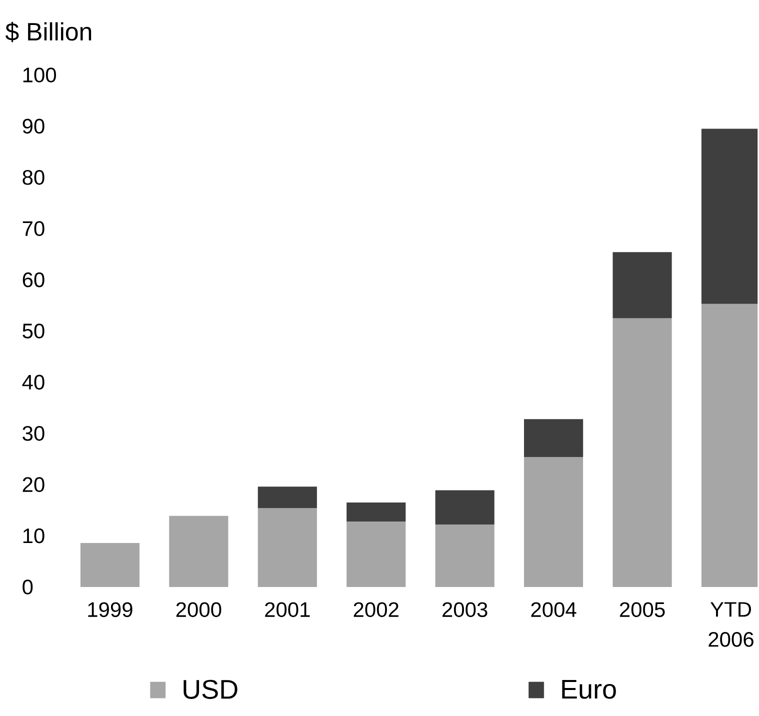 Image resolution: width=759 pixels, height=716 pixels. What do you see at coordinates (33, 280) in the screenshot?
I see `y-tick-label: 60` at bounding box center [33, 280].